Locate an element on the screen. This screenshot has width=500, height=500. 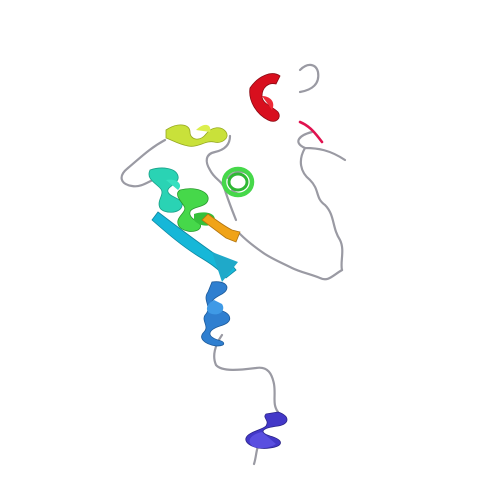
c-terminal-coil is located at coordinates (322, 146).